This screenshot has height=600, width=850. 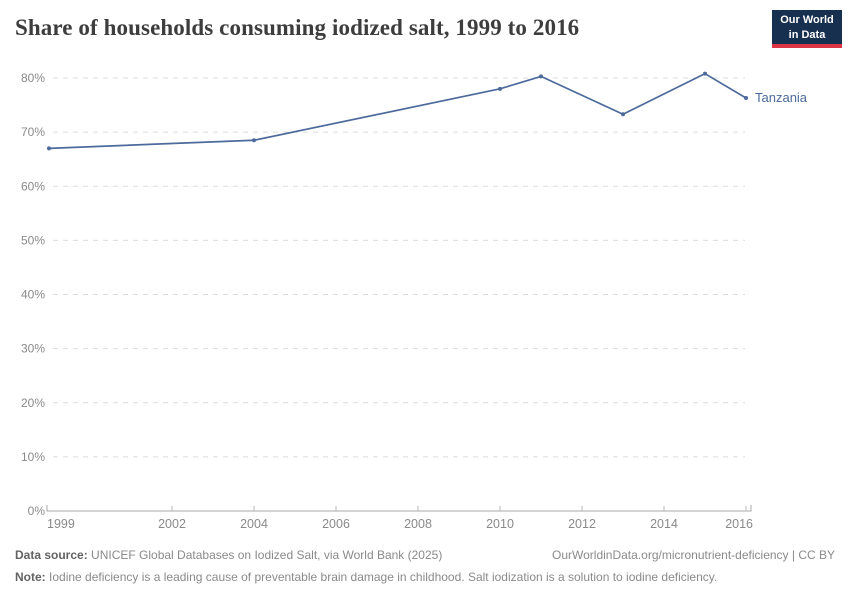 What do you see at coordinates (399, 508) in the screenshot?
I see `x-axis-line` at bounding box center [399, 508].